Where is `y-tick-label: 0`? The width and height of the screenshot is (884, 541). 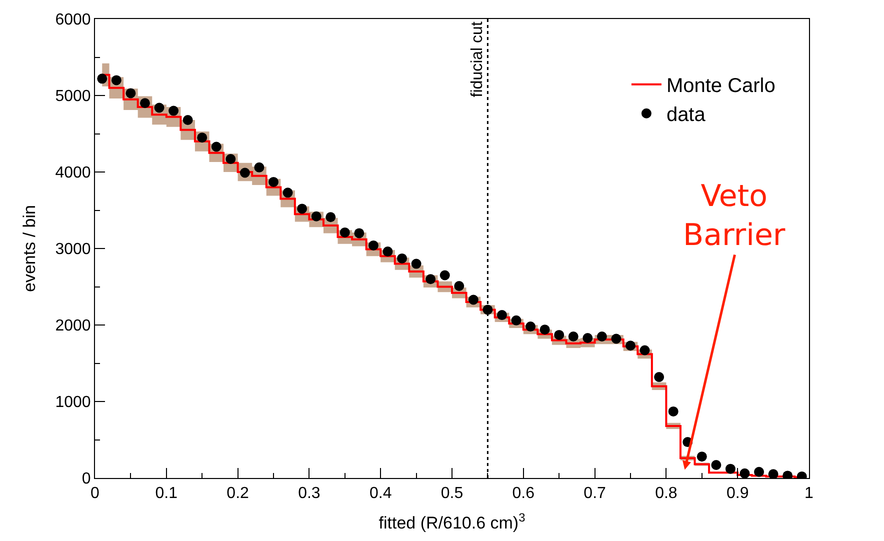
y-tick-label: 0 is located at coordinates (86, 479).